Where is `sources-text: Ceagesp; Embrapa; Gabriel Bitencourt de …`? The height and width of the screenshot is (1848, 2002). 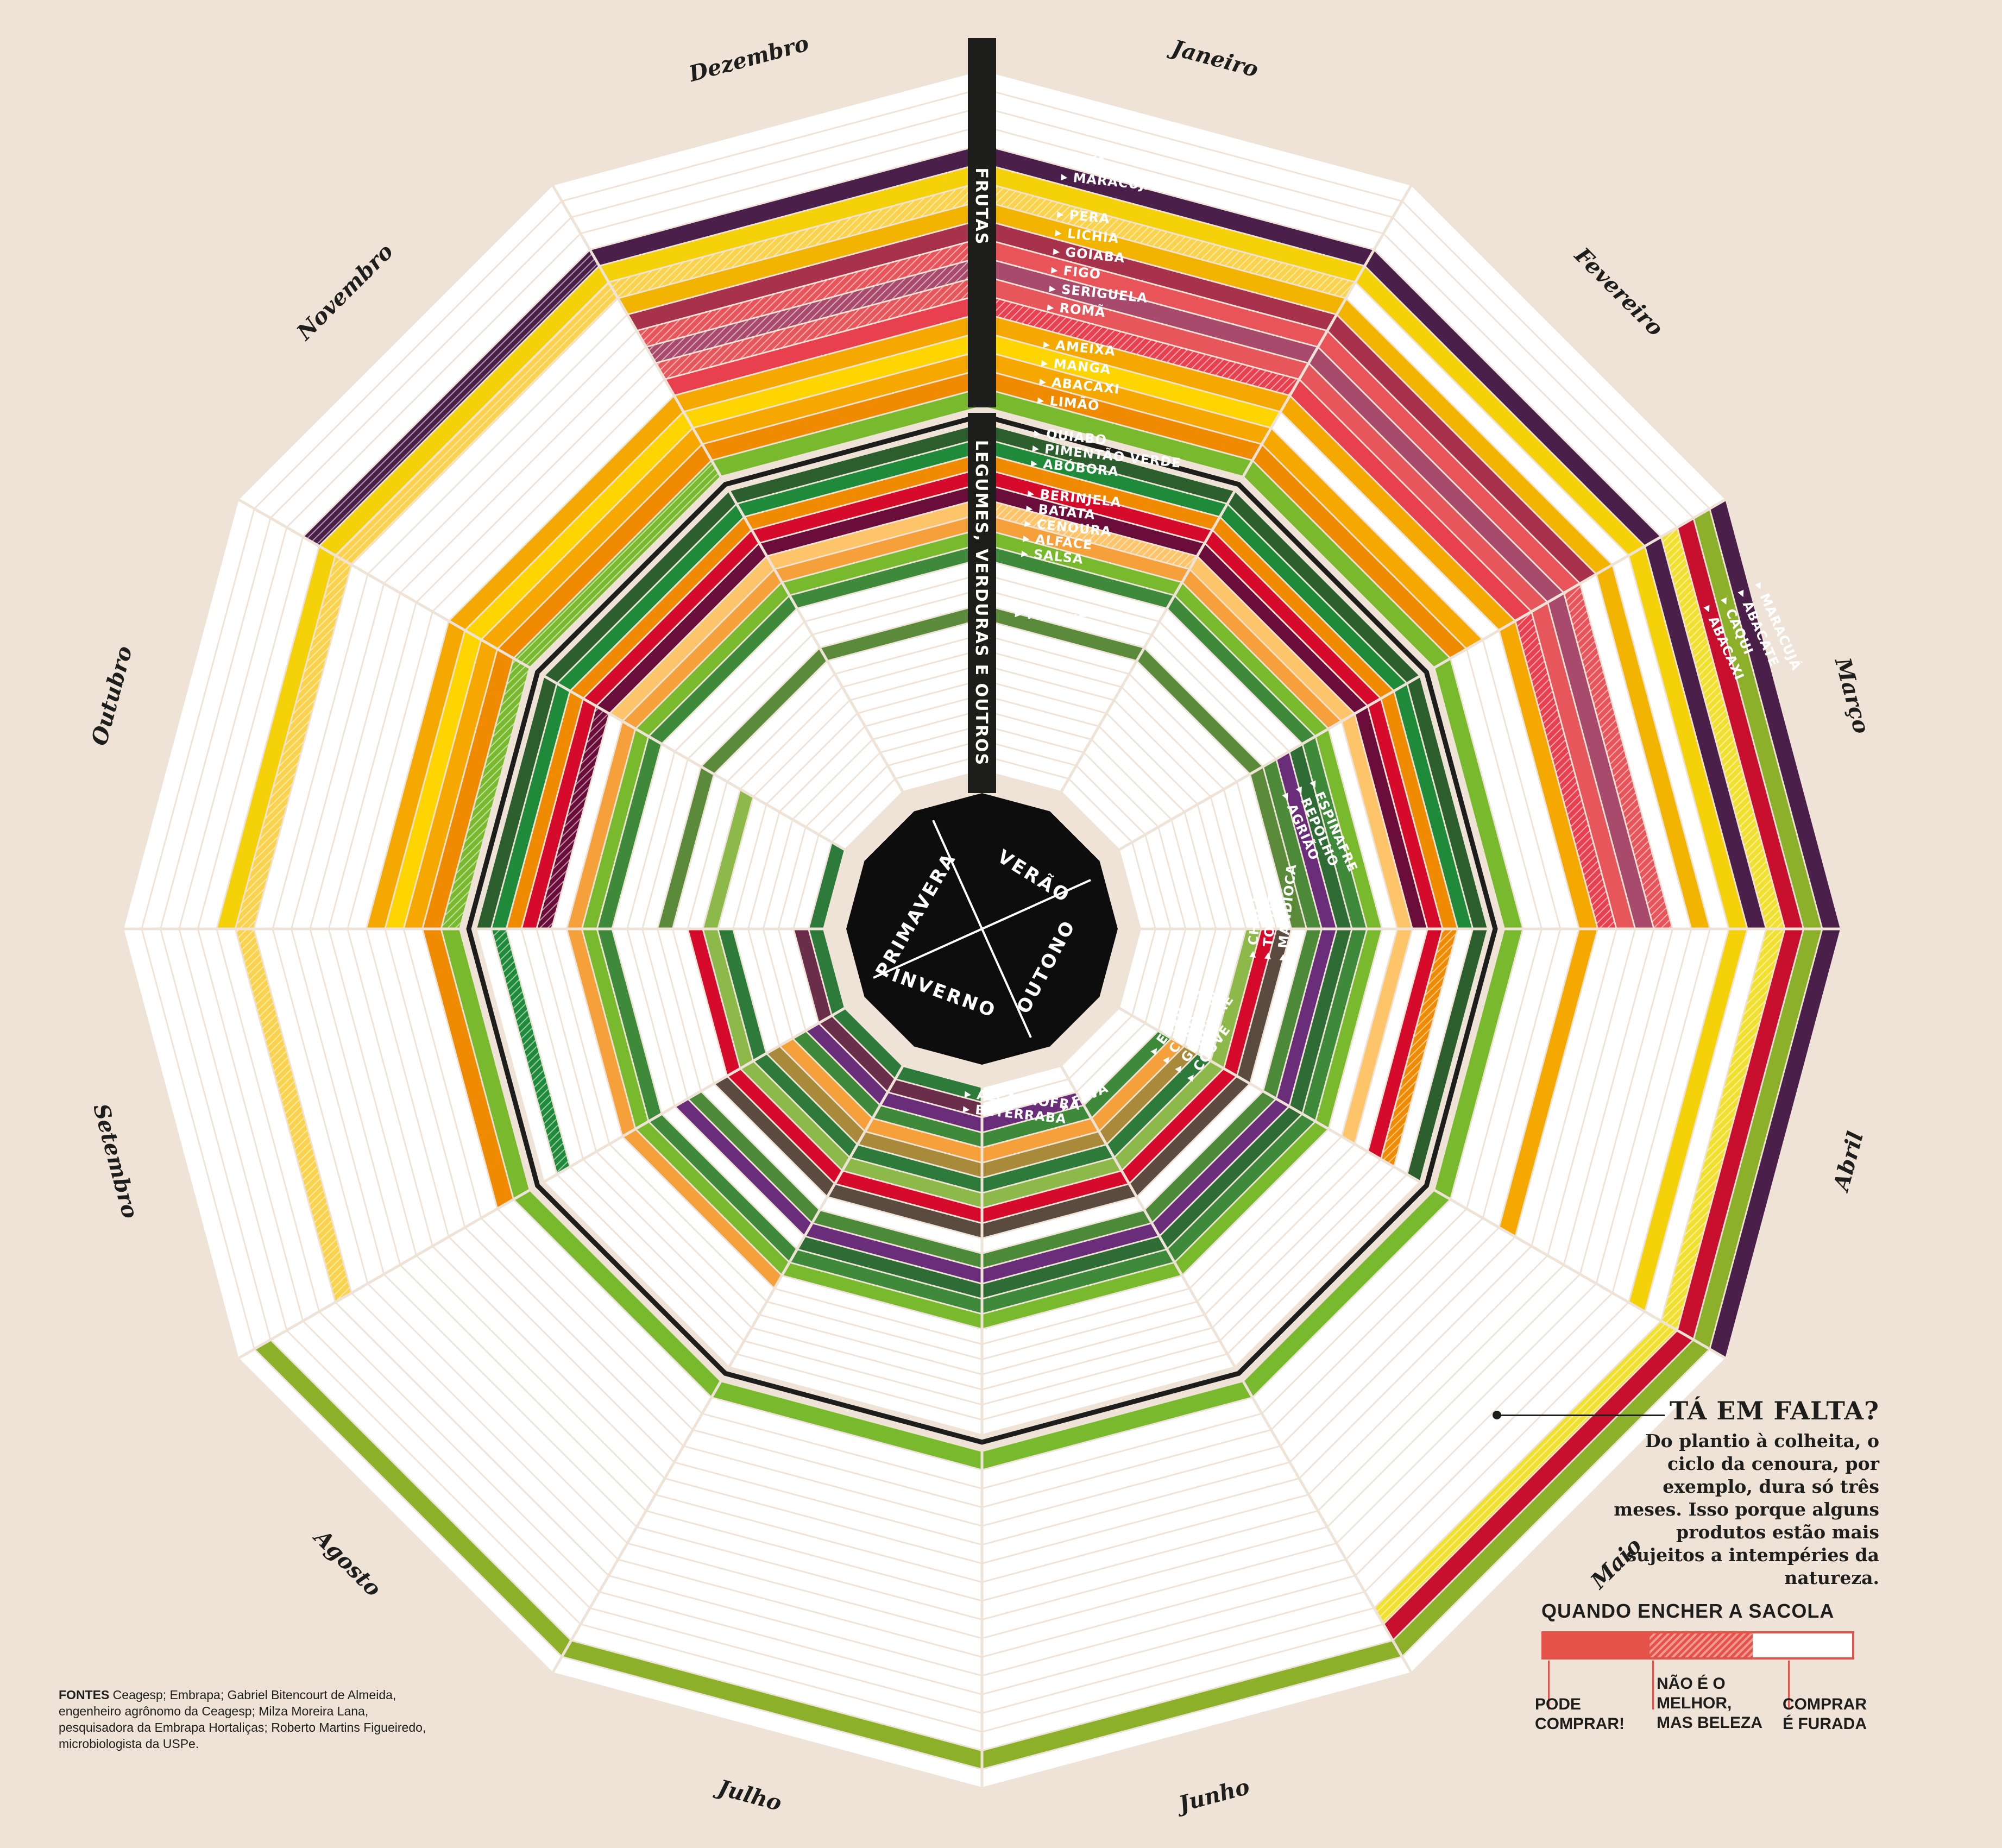
sources-text: Ceagesp; Embrapa; Gabriel Bitencourt de … is located at coordinates (242, 1719).